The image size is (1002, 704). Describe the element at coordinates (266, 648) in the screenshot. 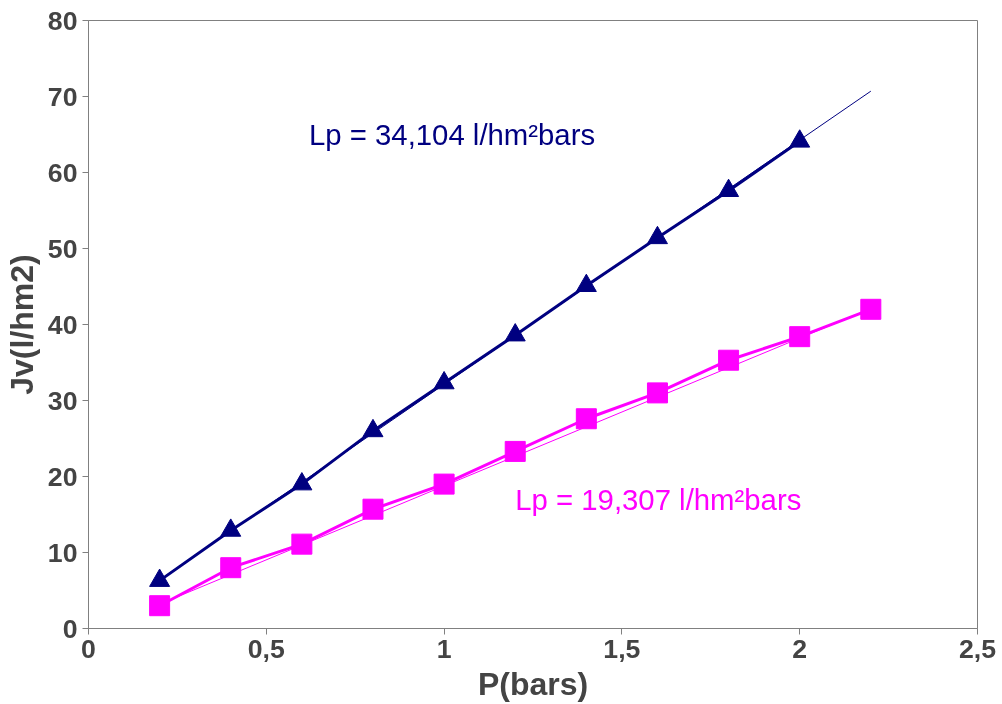

I see `x-tick-label: 0,5` at that location.